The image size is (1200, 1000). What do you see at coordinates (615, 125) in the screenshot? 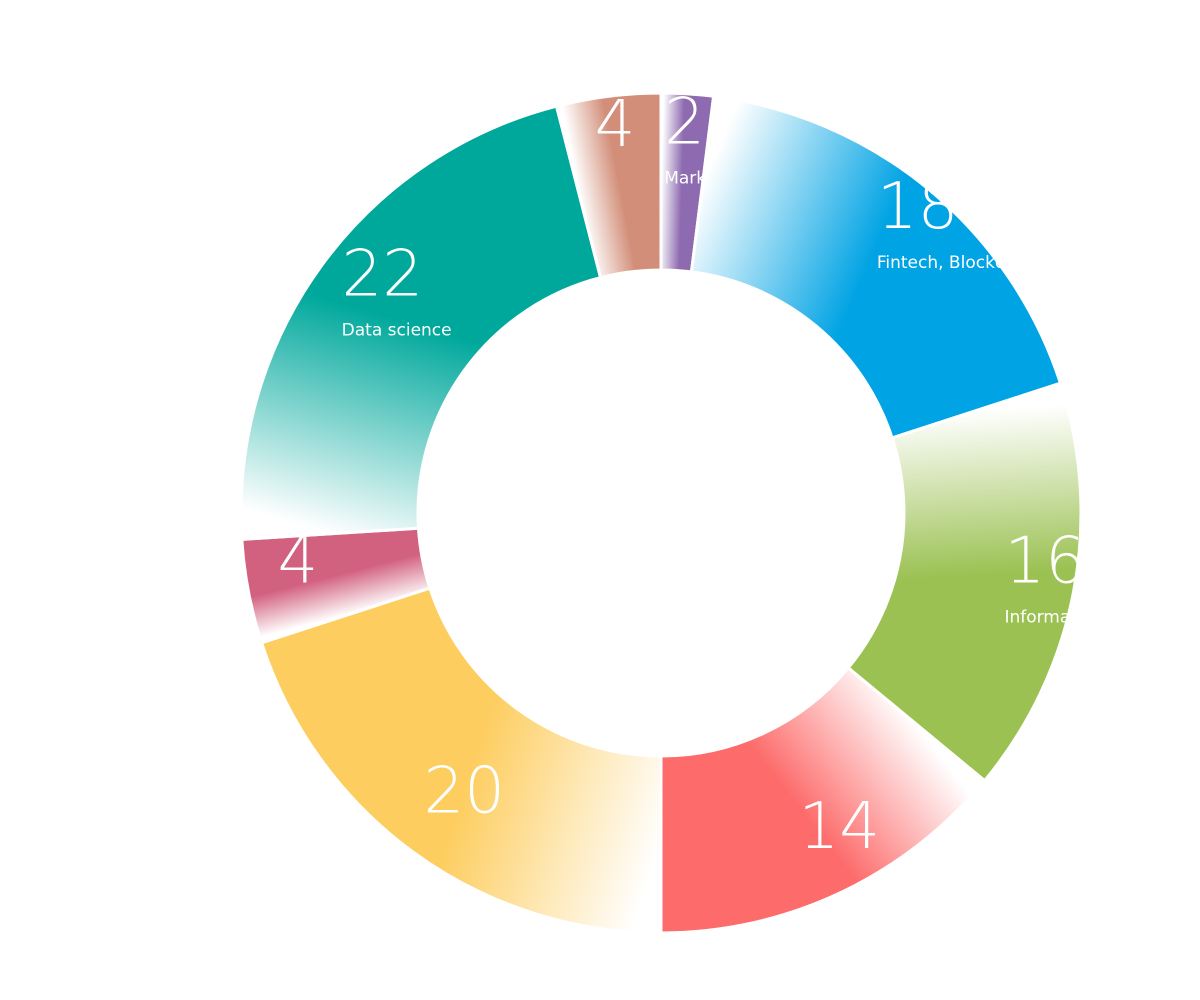
I see `value-label: 4` at bounding box center [615, 125].